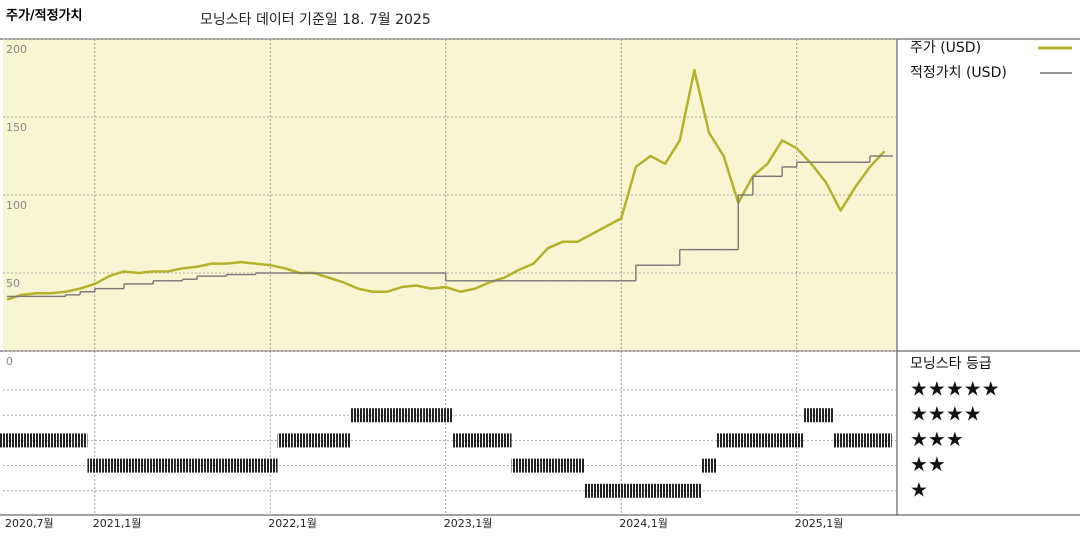 This screenshot has width=1080, height=540. I want to click on x-tick-label: 2025,1월, so click(819, 523).